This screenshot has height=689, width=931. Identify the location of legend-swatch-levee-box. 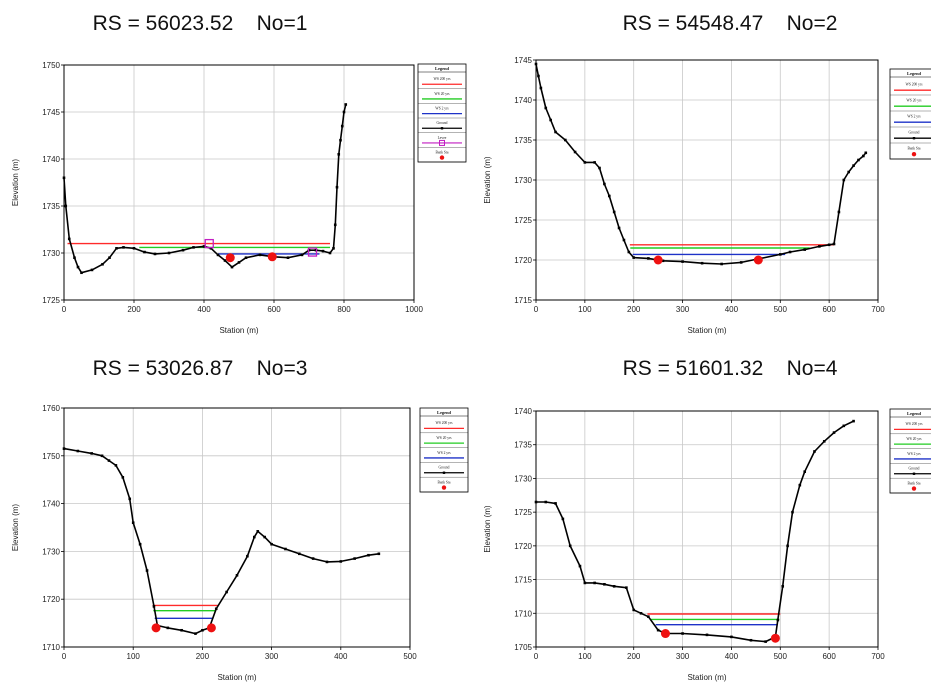
(442, 142).